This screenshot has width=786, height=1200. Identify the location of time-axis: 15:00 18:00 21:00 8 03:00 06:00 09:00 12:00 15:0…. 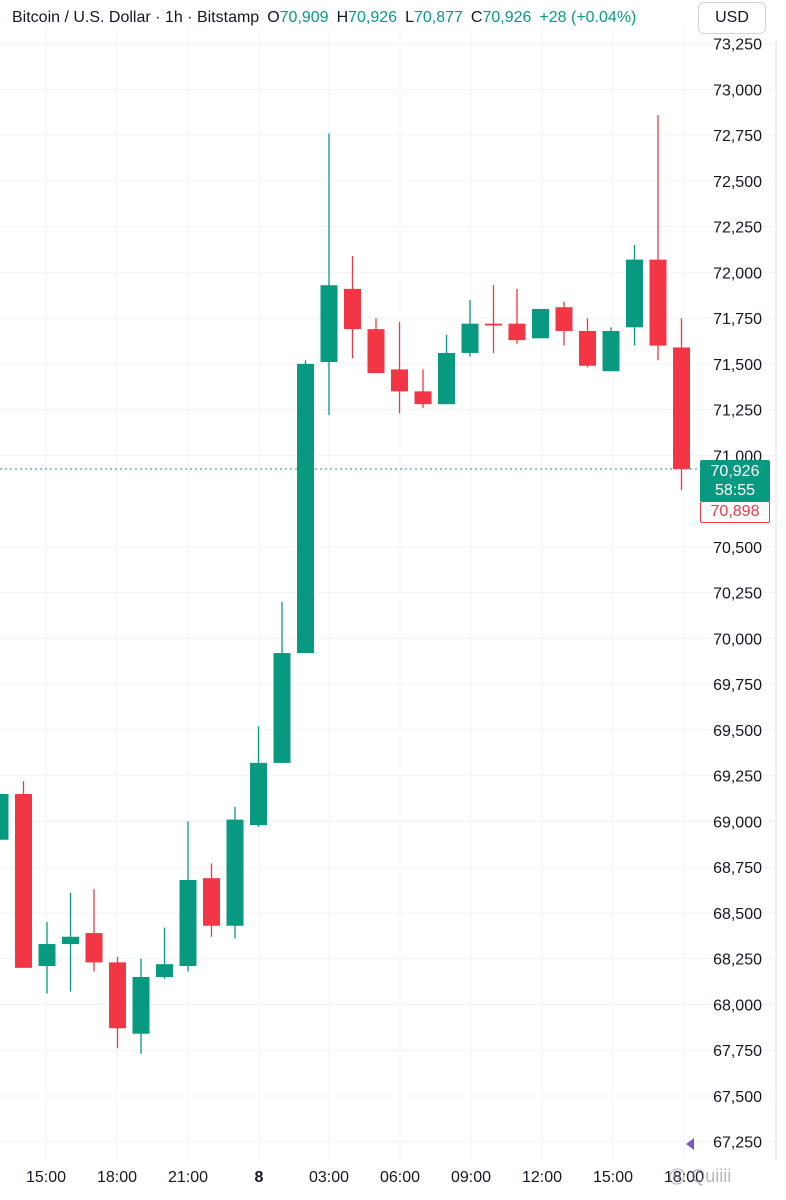
(365, 1177).